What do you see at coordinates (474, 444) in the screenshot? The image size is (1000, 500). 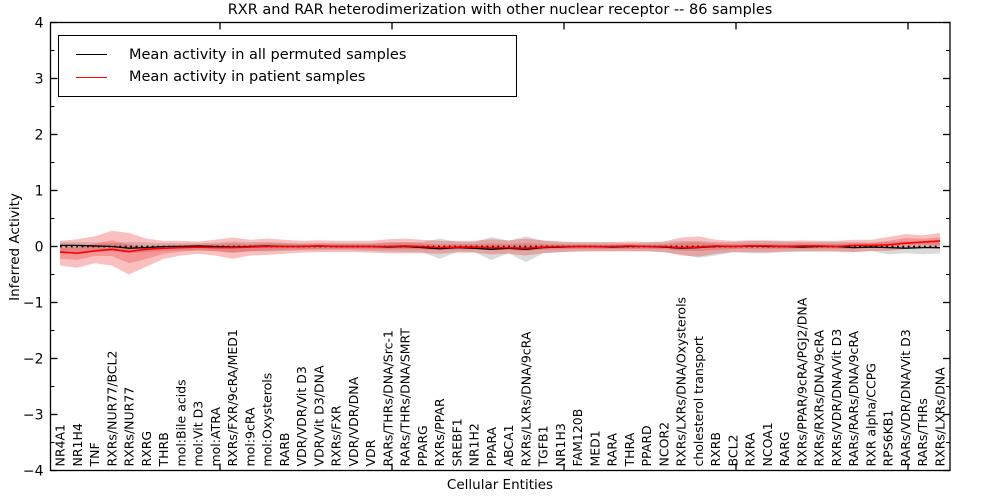 I see `x-category-label: NR1H2` at bounding box center [474, 444].